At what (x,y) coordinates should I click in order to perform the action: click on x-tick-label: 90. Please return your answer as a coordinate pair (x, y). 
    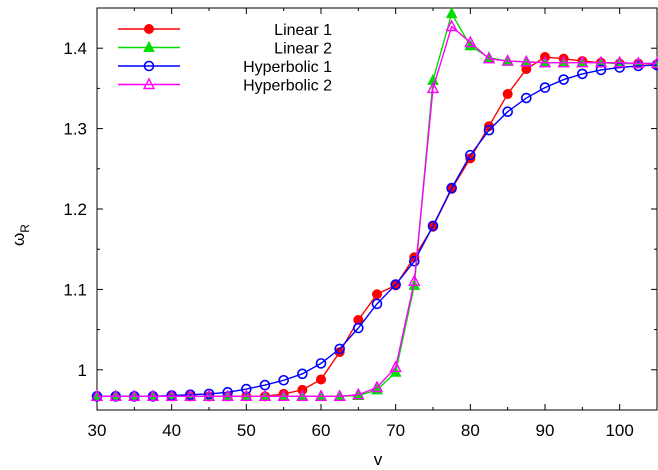
    Looking at the image, I should click on (545, 430).